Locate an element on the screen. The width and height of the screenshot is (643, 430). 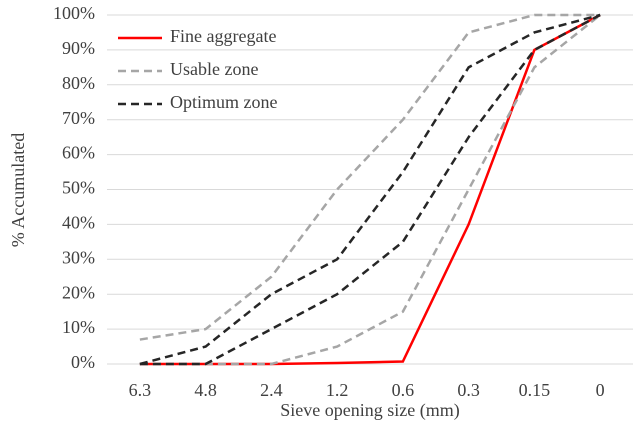
x-tick-label: 4.8 is located at coordinates (205, 390).